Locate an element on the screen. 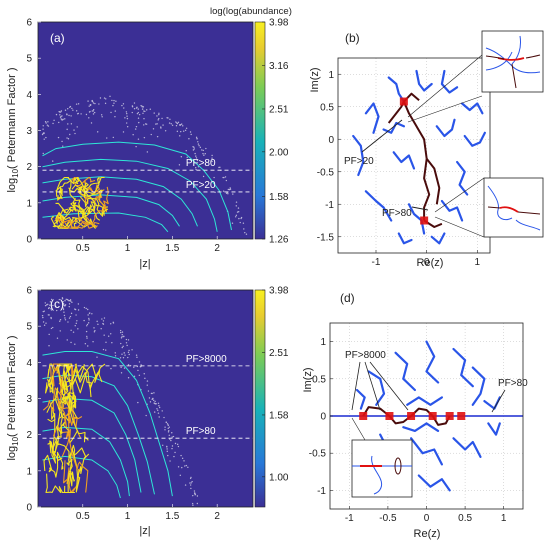 The width and height of the screenshot is (550, 547). panel-c-x-ticks: 0.5 1 1.5 2 is located at coordinates (148, 513).